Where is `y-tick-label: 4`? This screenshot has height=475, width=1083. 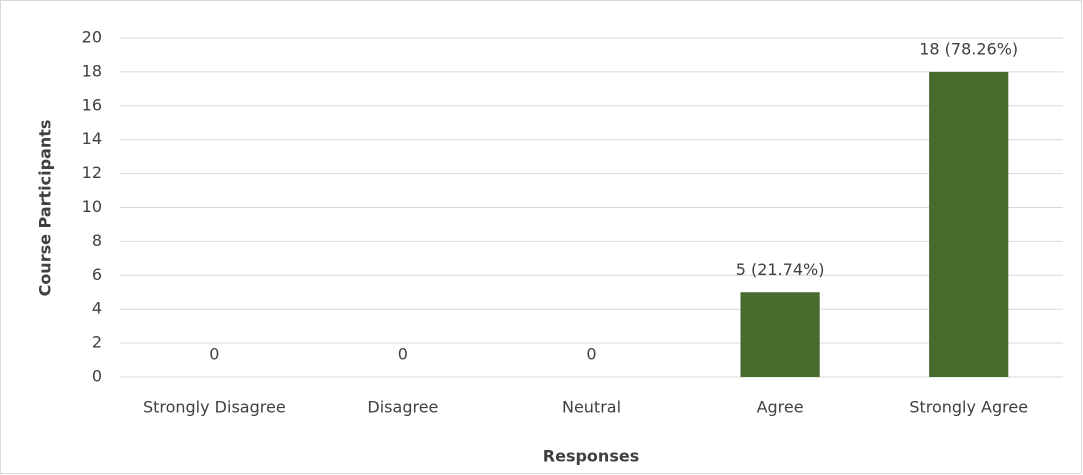
y-tick-label: 4 is located at coordinates (97, 308).